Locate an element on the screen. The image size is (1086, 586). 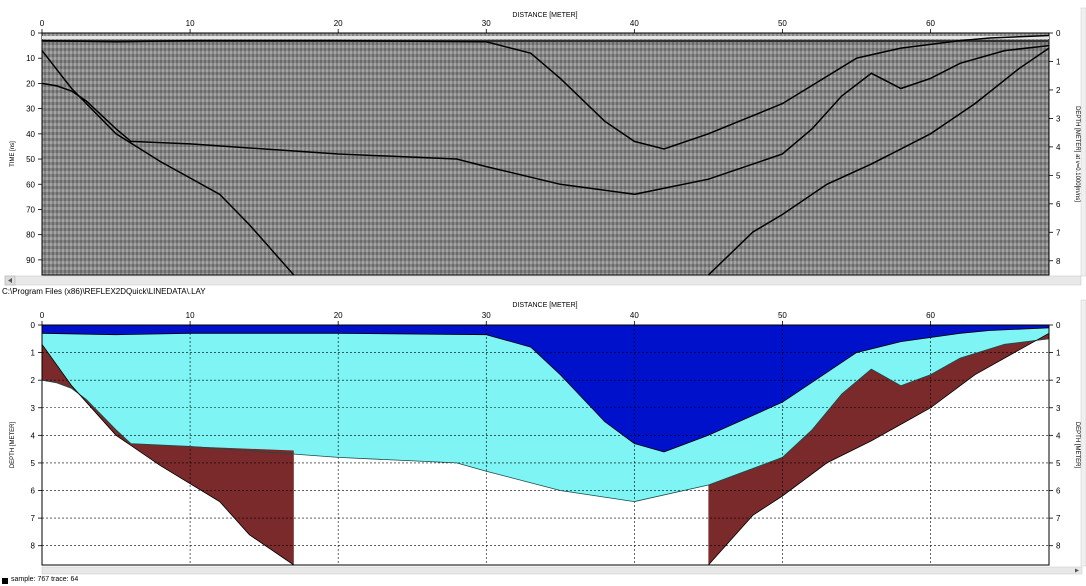
bedrock-right is located at coordinates (878, 449).